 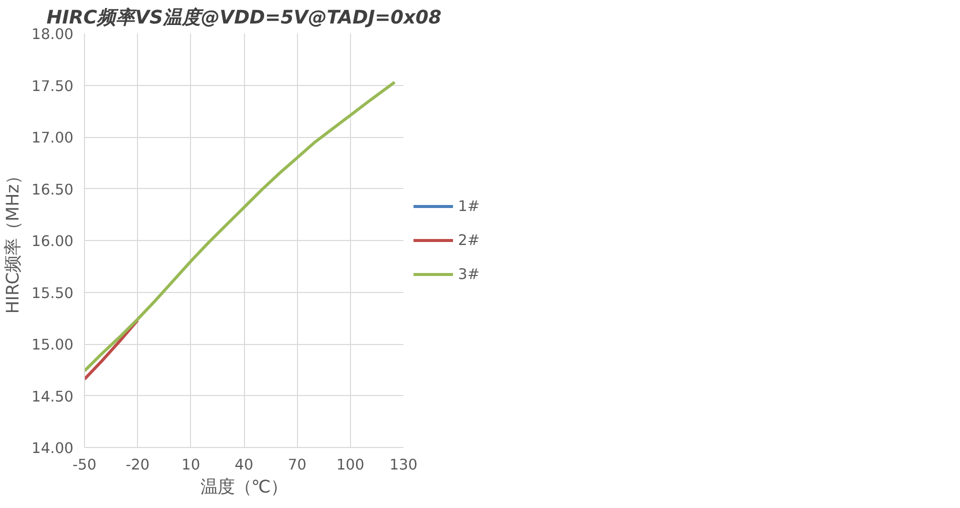 What do you see at coordinates (138, 465) in the screenshot?
I see `x-tick-label: -20` at bounding box center [138, 465].